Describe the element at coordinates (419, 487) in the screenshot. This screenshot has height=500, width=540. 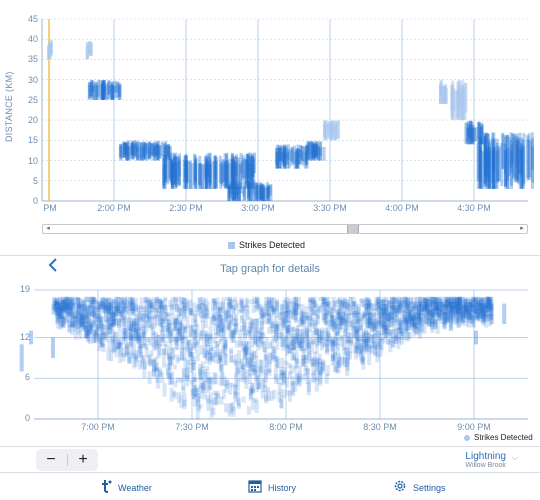
I see `tab-settings: Settings` at that location.